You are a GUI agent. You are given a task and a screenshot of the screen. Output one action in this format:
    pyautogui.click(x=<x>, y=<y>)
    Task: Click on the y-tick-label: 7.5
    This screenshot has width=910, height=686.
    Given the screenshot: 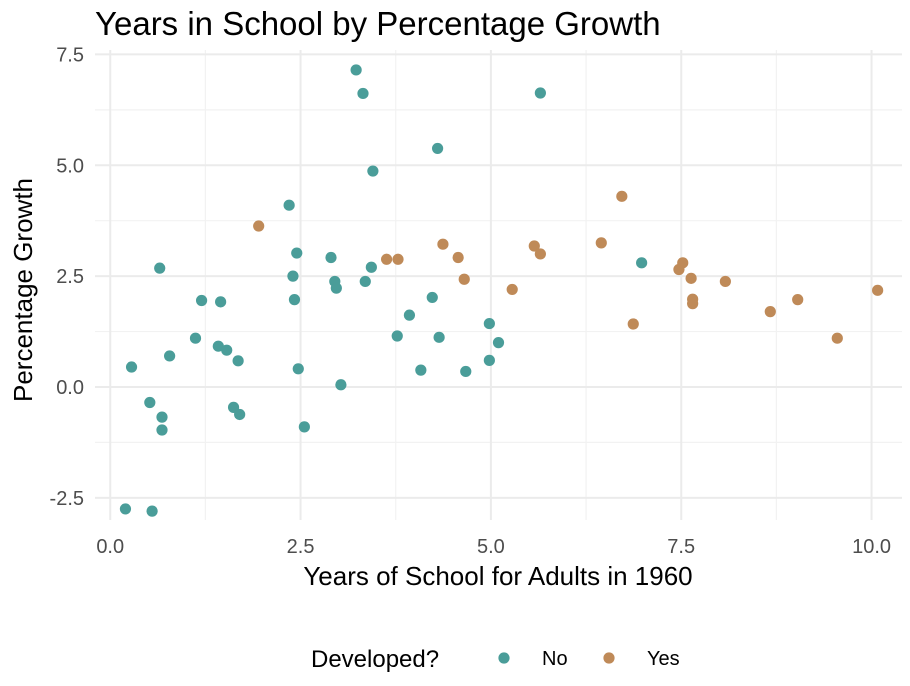 What is the action you would take?
    pyautogui.click(x=70, y=55)
    